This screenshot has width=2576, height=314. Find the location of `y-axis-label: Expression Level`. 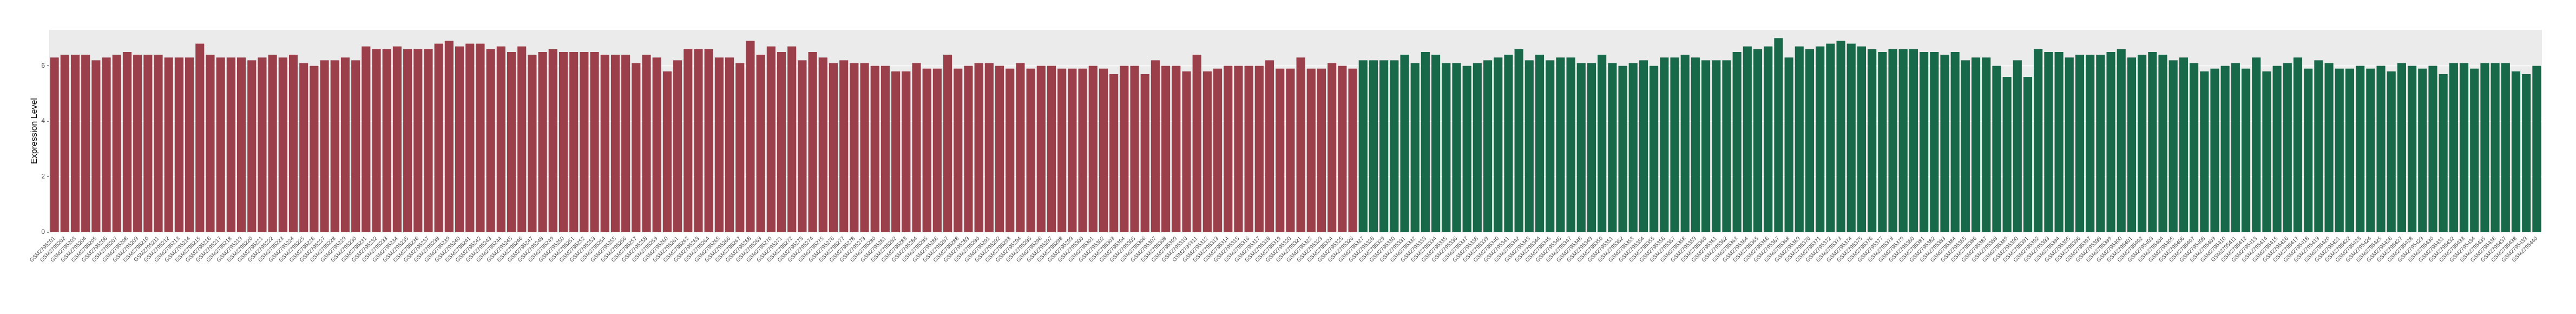

y-axis-label: Expression Level is located at coordinates (34, 131).